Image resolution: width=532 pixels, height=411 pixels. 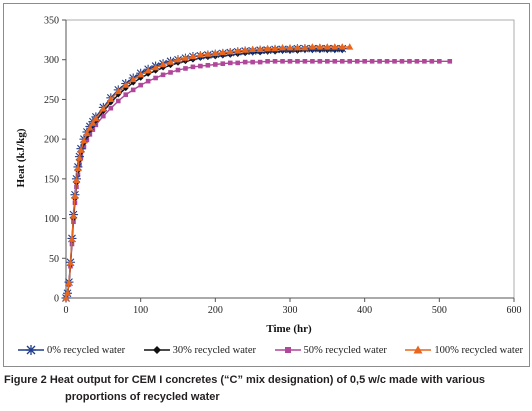 What do you see at coordinates (140, 310) in the screenshot?
I see `x-tick-label: 100` at bounding box center [140, 310].